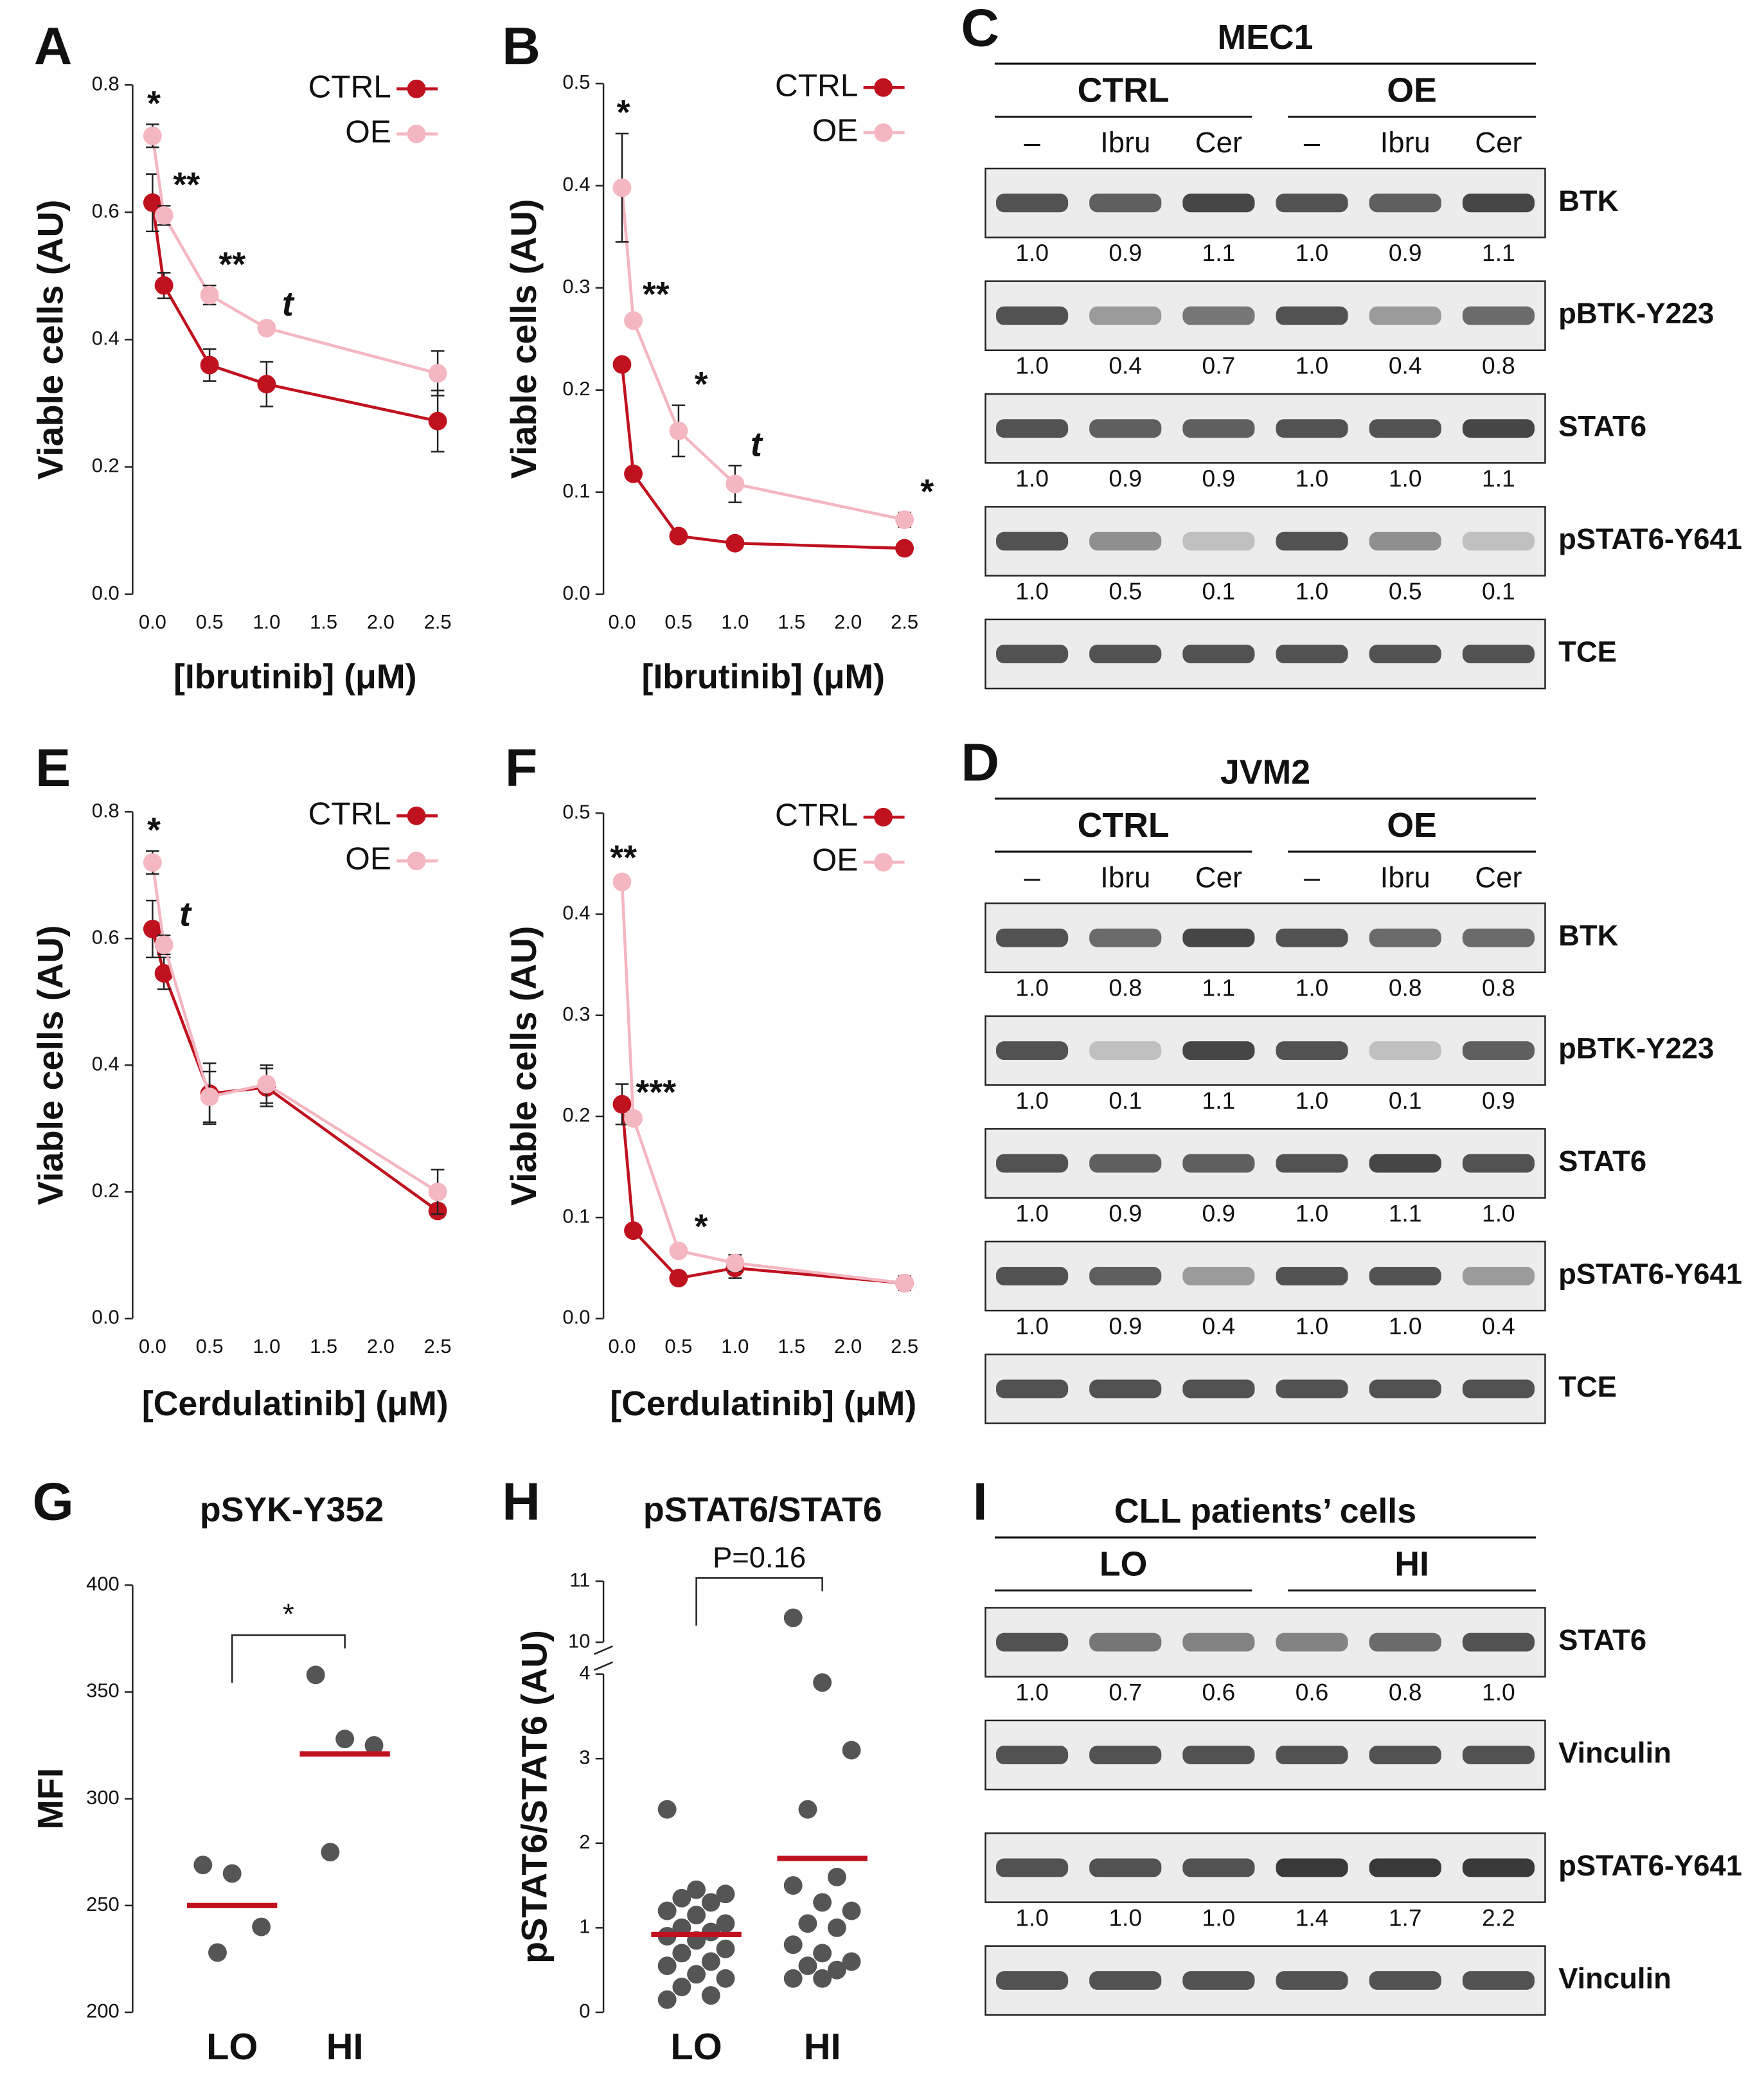  I want to click on x-tick-label: 2.0, so click(848, 1346).